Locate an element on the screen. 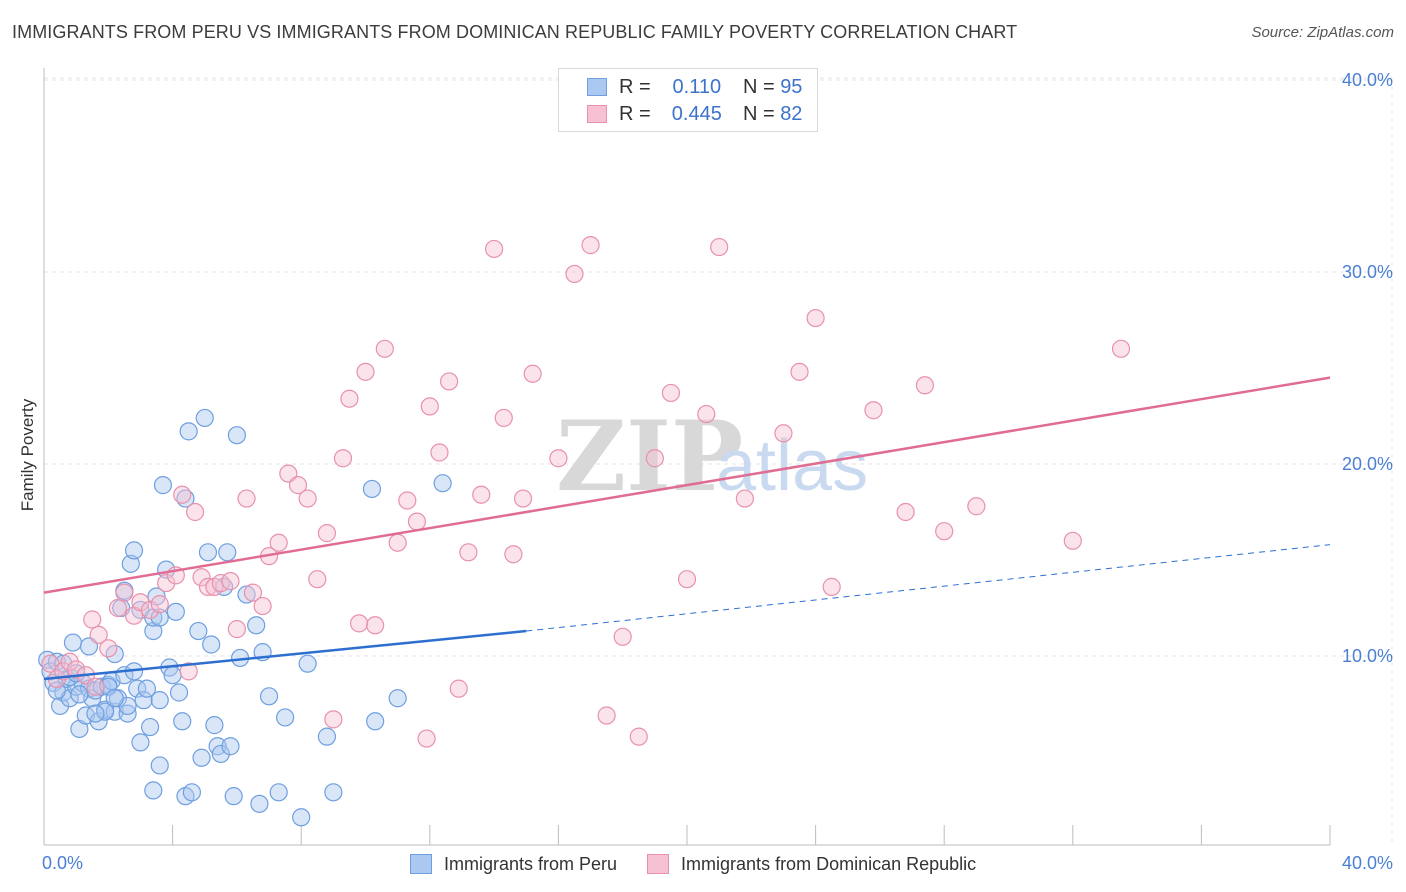 The width and height of the screenshot is (1406, 892). series-swatch-dominican is located at coordinates (658, 864).